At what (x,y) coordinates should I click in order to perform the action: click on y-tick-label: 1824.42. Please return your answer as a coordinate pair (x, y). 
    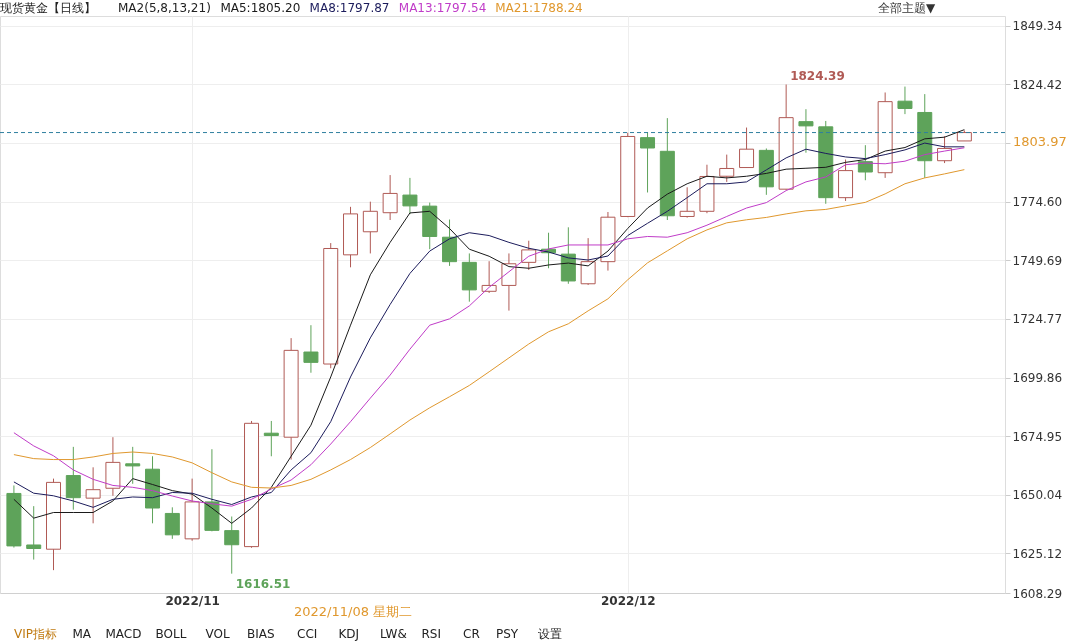
    Looking at the image, I should click on (1037, 84).